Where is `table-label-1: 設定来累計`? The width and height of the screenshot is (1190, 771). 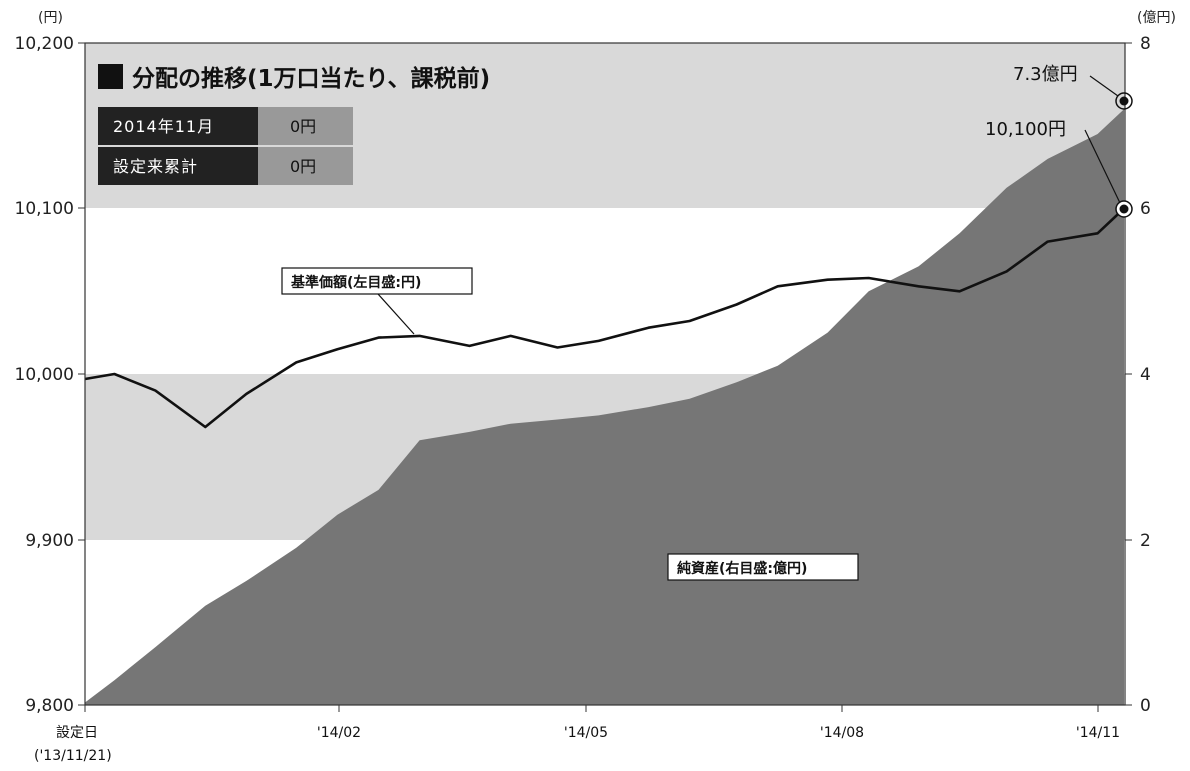
table-label-1: 設定来累計 is located at coordinates (155, 166).